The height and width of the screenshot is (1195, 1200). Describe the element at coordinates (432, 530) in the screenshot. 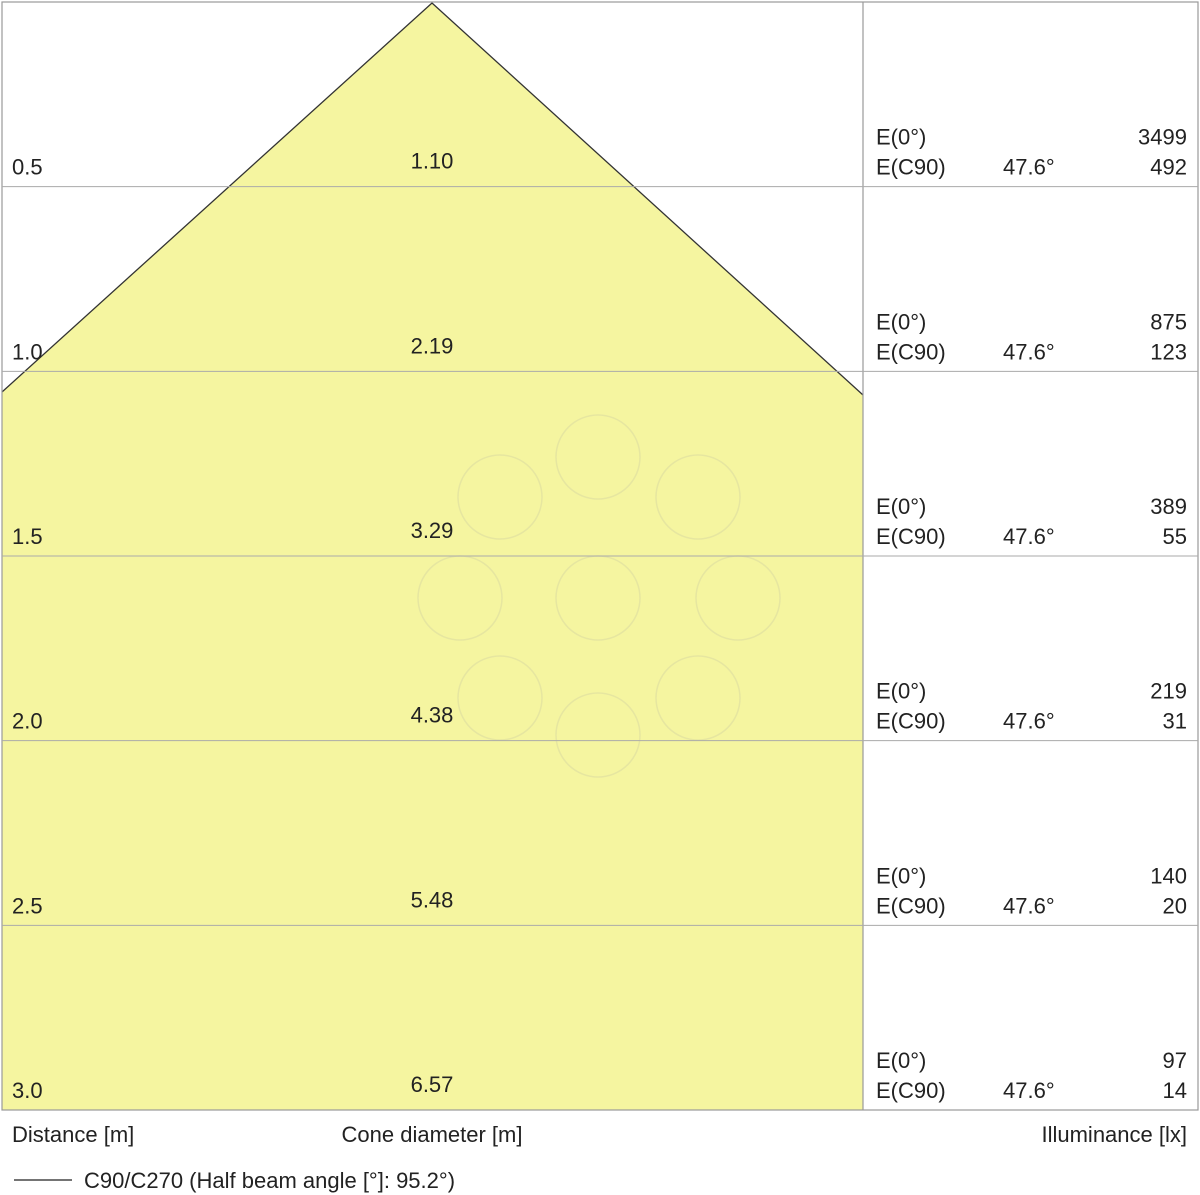

I see `cone-diameter: 3.29` at that location.